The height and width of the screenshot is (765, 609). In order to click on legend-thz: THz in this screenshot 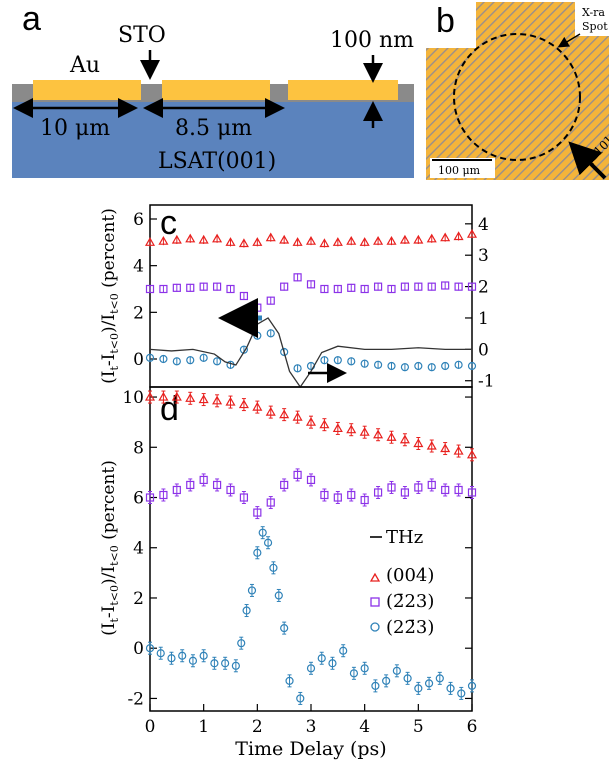, I will do `click(404, 537)`.